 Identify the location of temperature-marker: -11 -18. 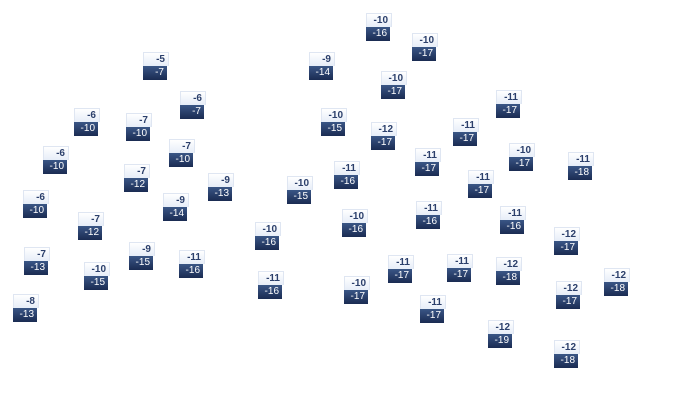
(581, 166).